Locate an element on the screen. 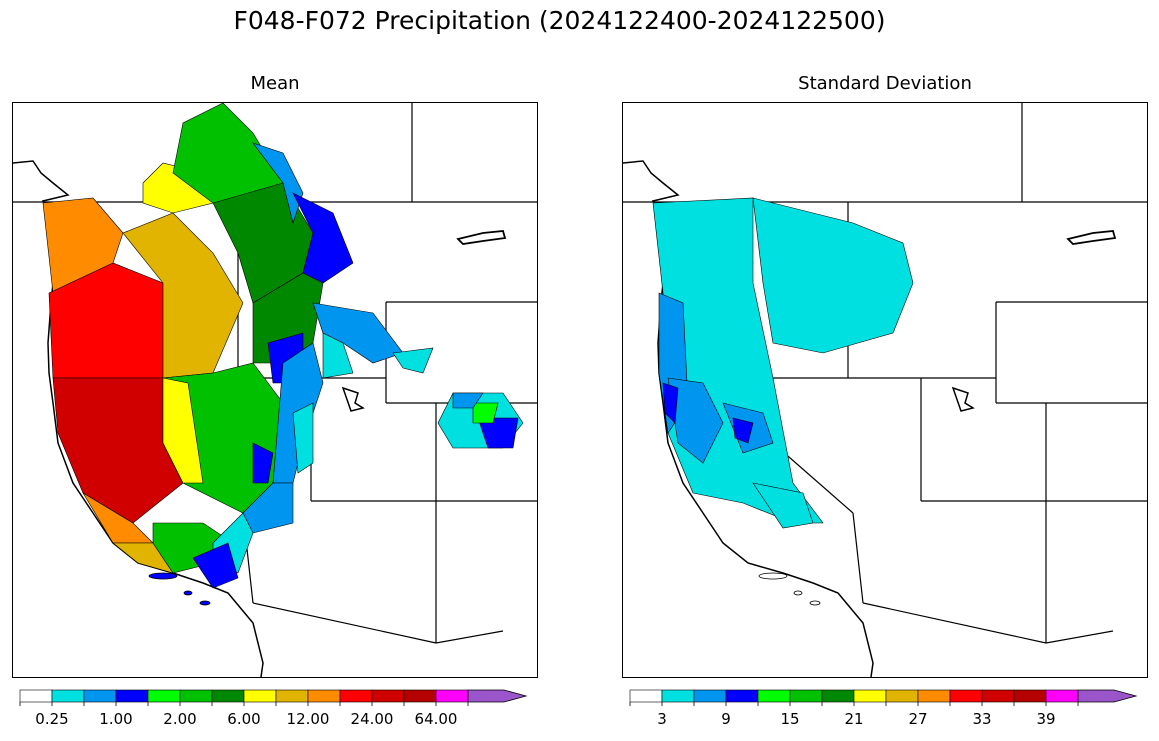 This screenshot has width=1159, height=741. mean-colorbar-ticks: 0.25 1.00 2.00 6.00 12.00 24.00 64.00 is located at coordinates (280, 720).